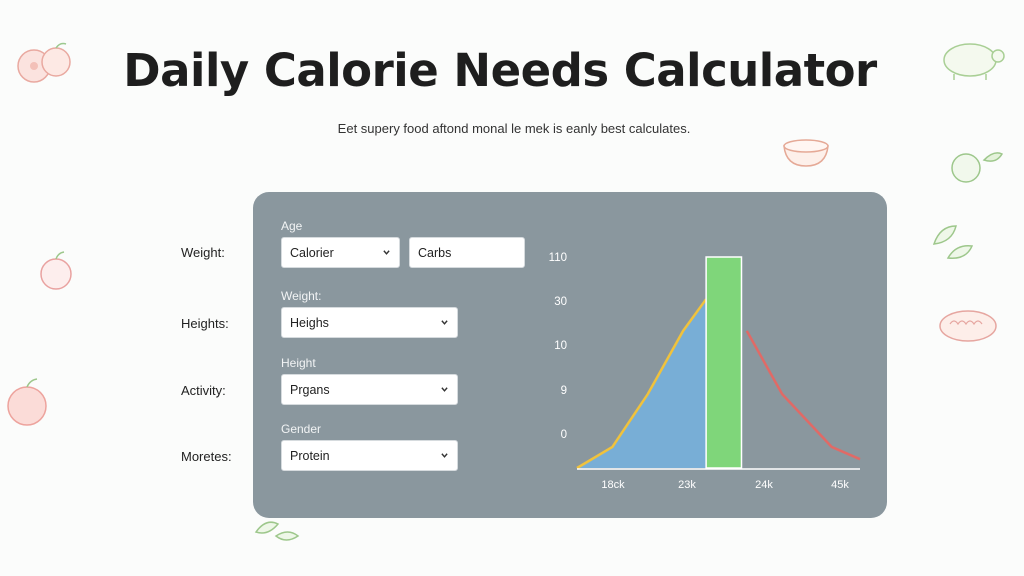  What do you see at coordinates (203, 390) in the screenshot?
I see `side-label-activity: Activity:` at bounding box center [203, 390].